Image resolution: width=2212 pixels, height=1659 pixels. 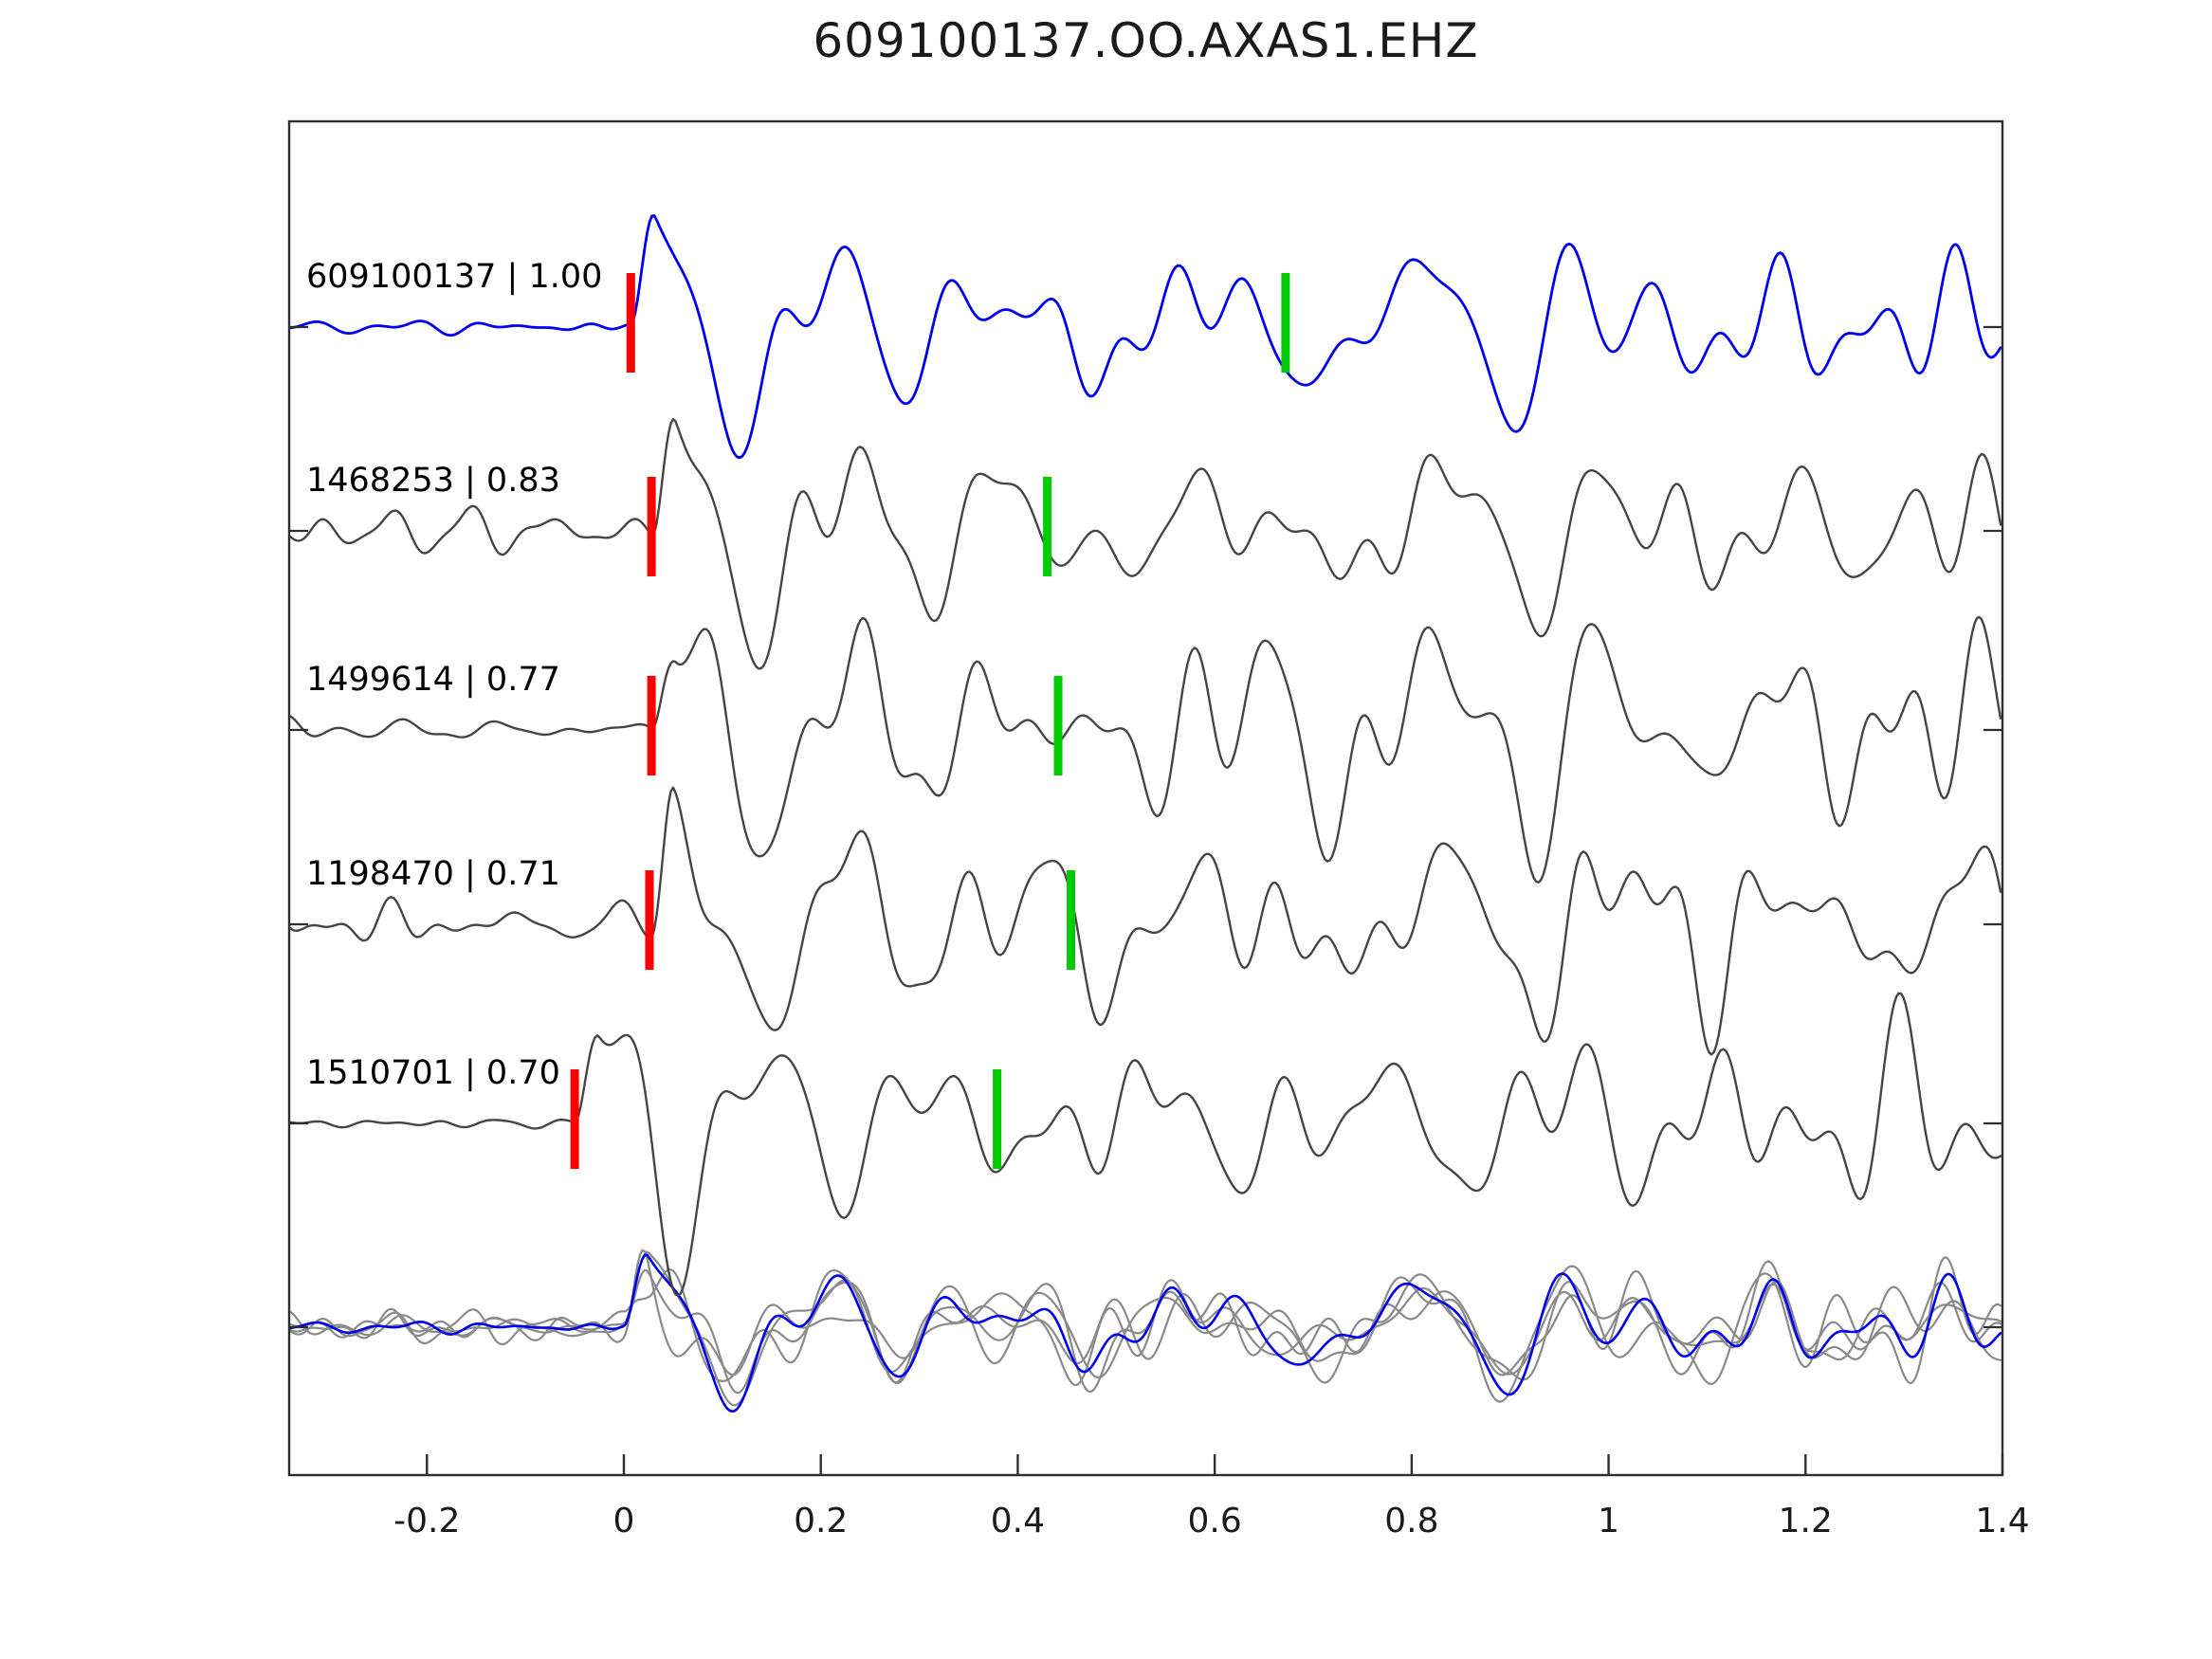 I want to click on x-tick-label: 0, so click(x=624, y=1521).